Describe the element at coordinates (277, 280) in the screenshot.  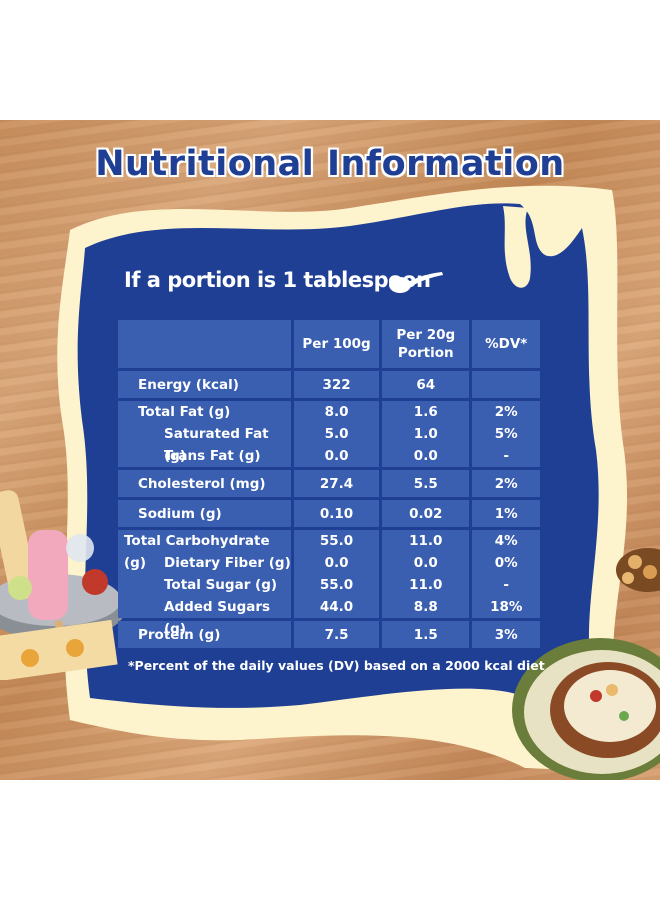
I see `portion-subtitle: If a portion is 1 tablespoon` at that location.